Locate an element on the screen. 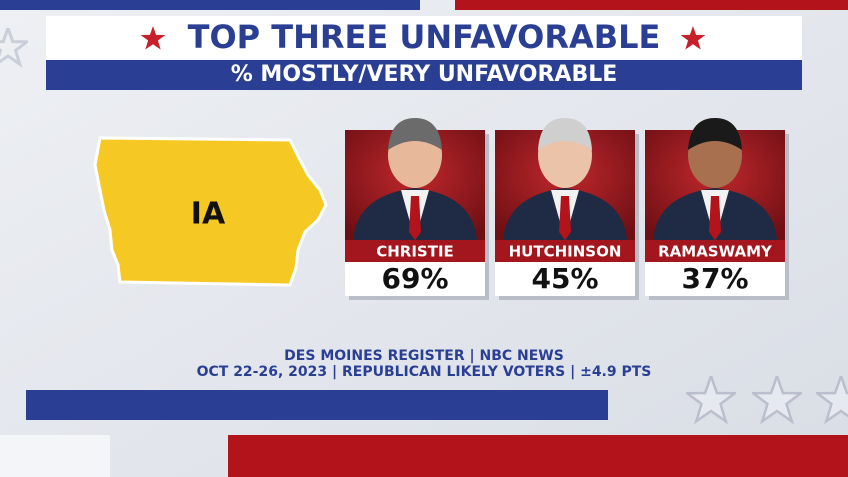  candidate-value: 69% is located at coordinates (414, 278).